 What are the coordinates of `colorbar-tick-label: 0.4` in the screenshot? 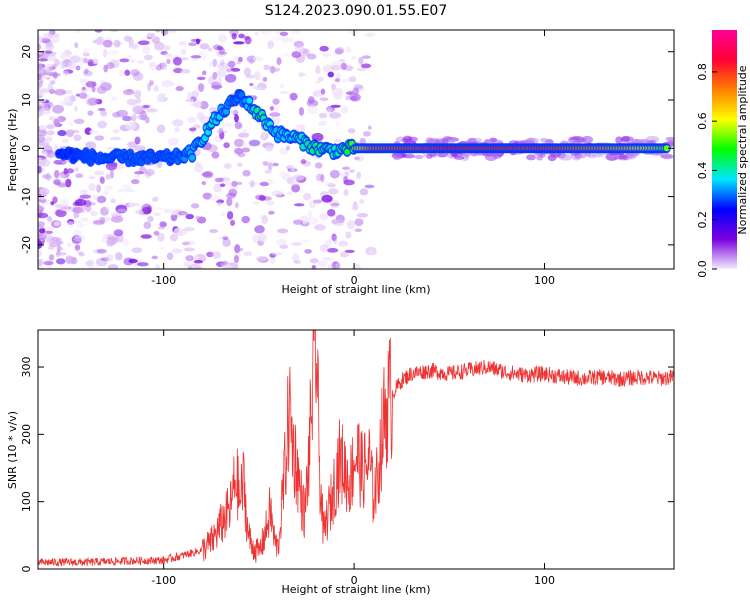 It's located at (702, 171).